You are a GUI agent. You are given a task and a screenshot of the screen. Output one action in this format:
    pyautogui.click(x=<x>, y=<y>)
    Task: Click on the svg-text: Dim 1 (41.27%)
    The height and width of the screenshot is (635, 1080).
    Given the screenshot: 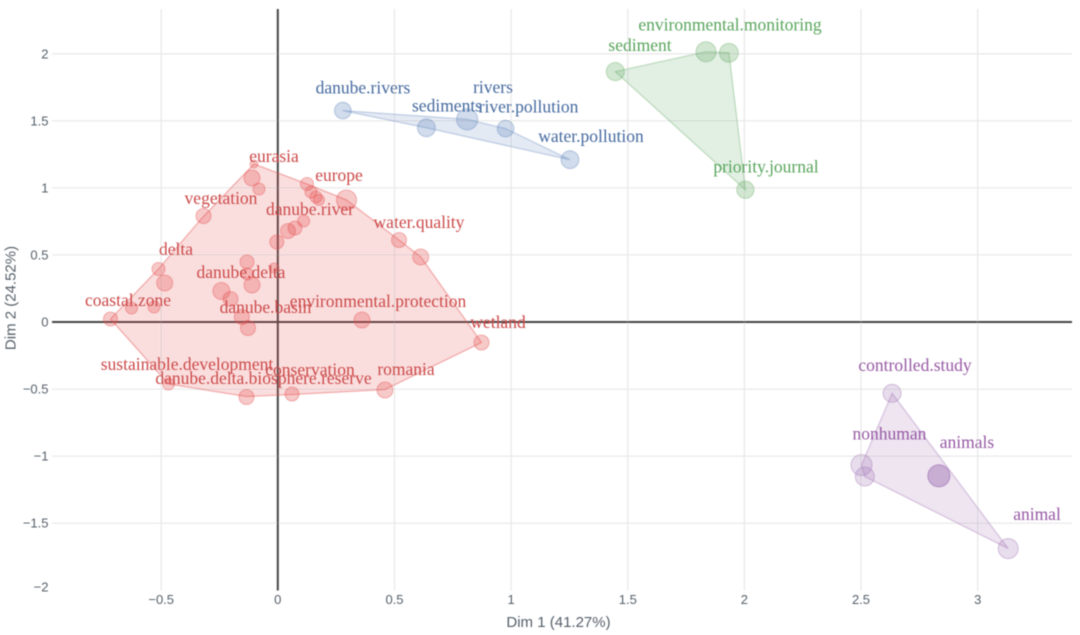 What is the action you would take?
    pyautogui.click(x=558, y=622)
    